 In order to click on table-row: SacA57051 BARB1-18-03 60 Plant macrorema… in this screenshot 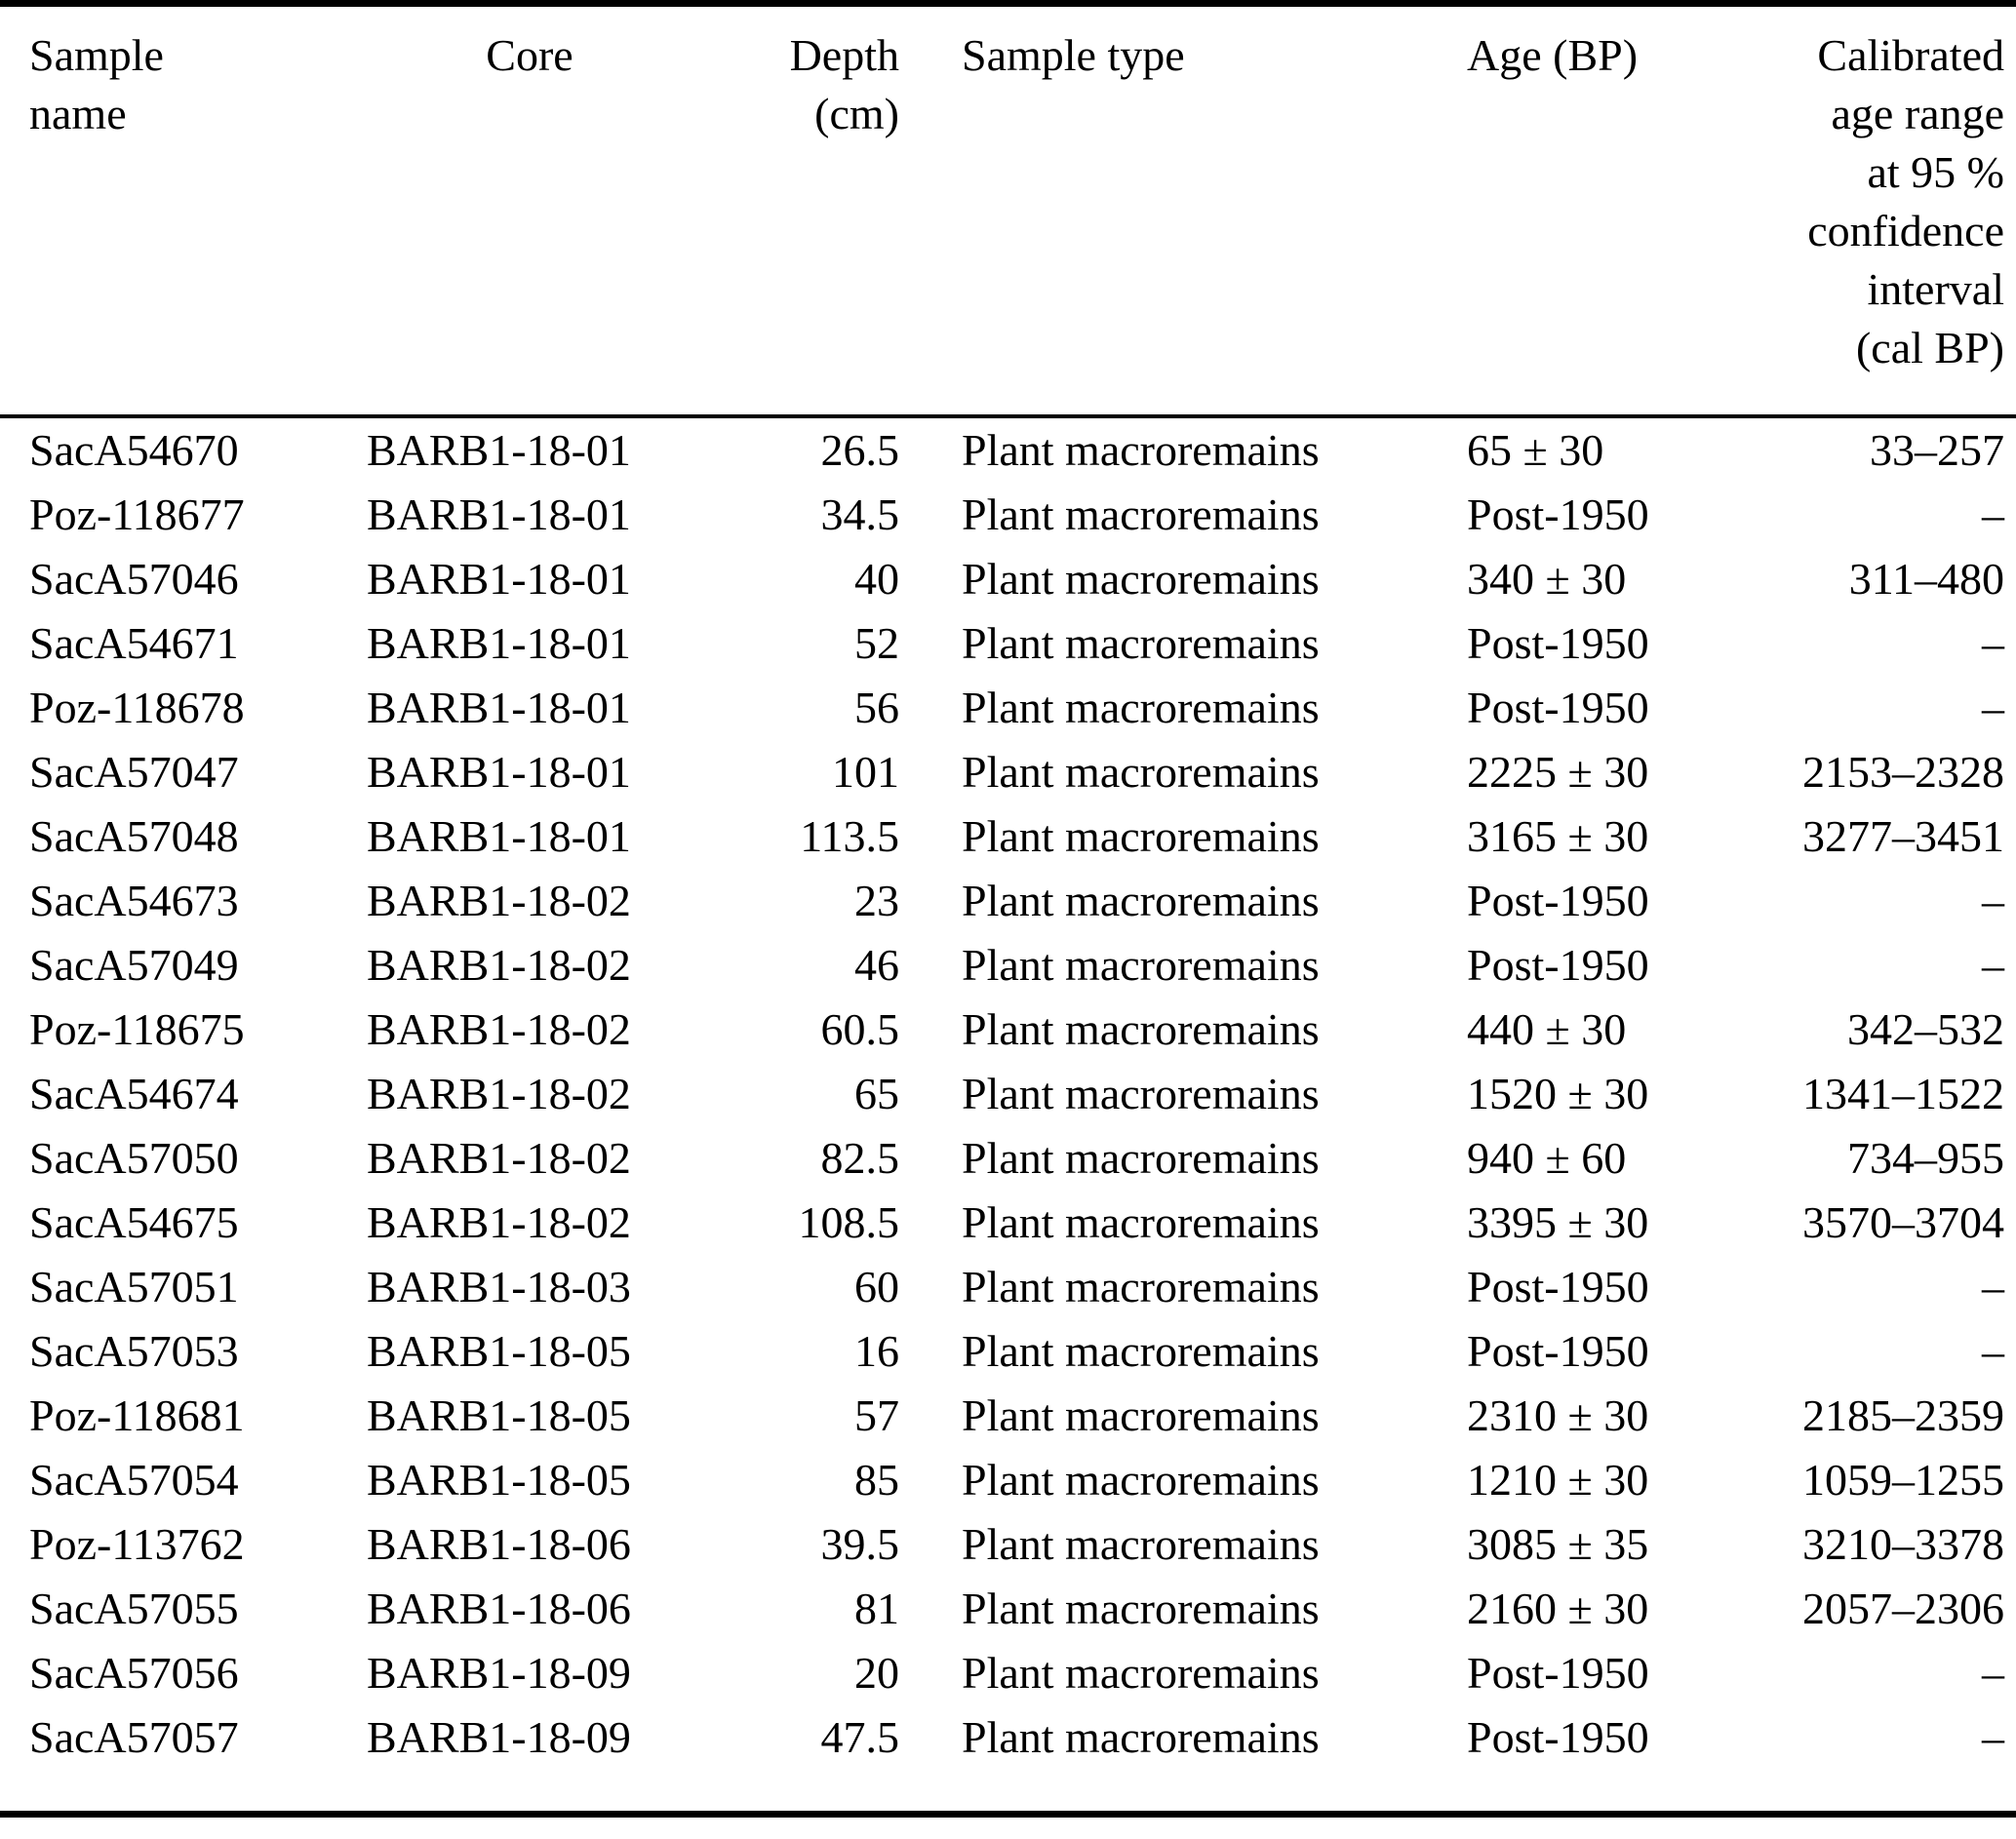, I will do `click(1008, 1287)`.